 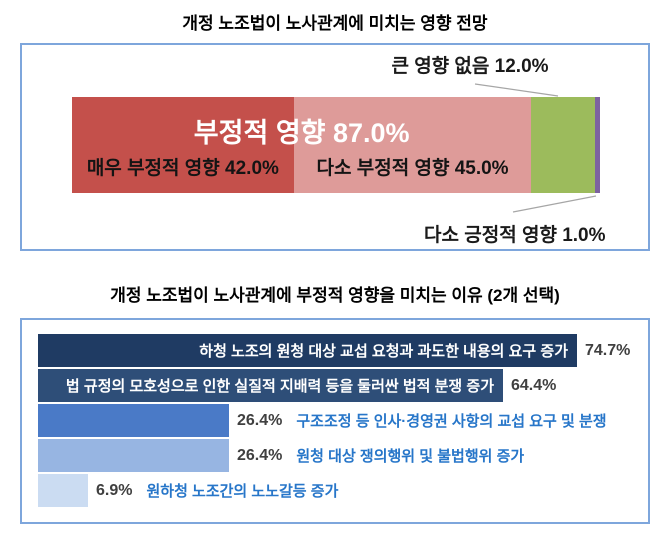 What do you see at coordinates (410, 456) in the screenshot?
I see `bar-label-outside: 원청 대상 쟁의행위 및 불법행위 증가` at bounding box center [410, 456].